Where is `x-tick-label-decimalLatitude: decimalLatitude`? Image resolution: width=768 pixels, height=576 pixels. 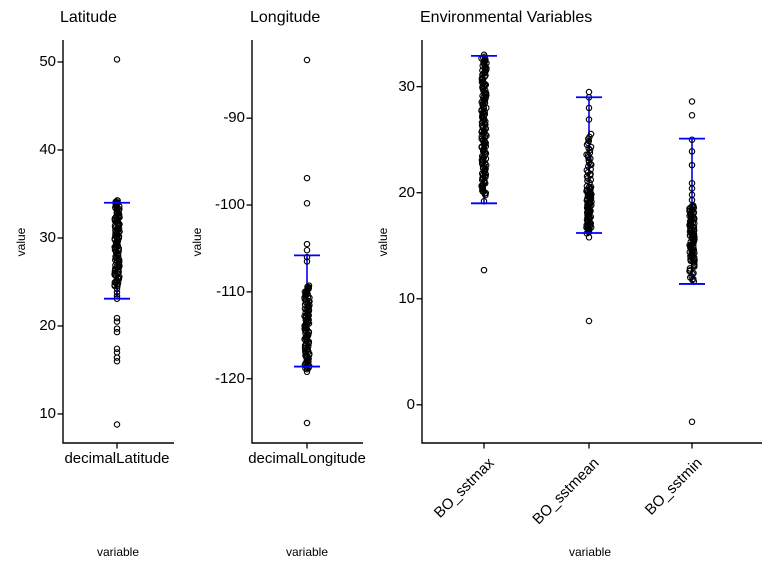
x-tick-label-decimalLatitude: decimalLatitude is located at coordinates (117, 458).